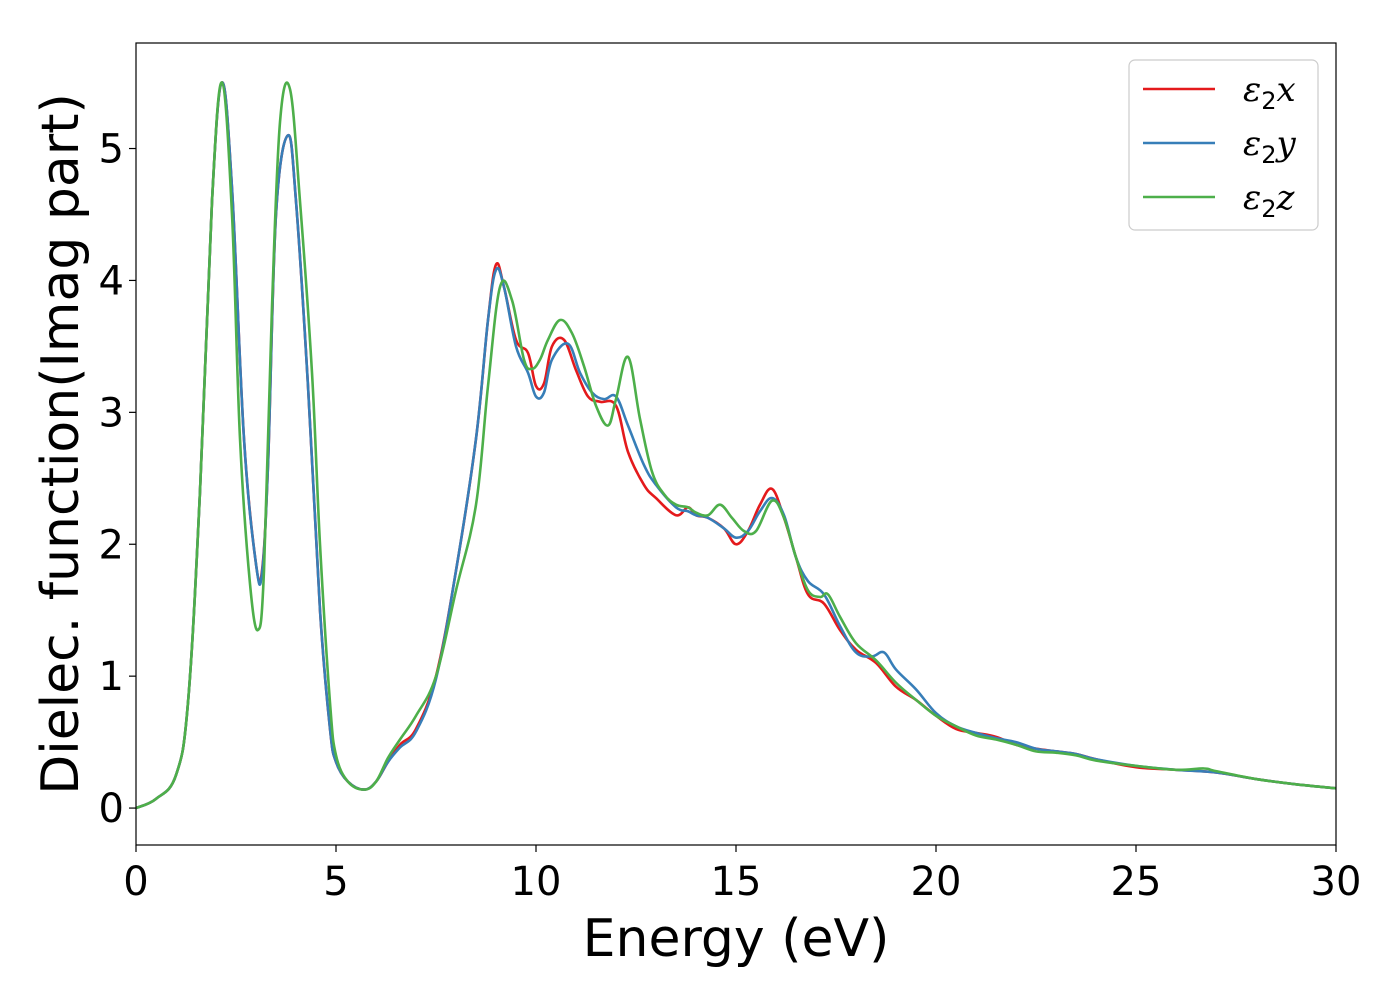 The image size is (1400, 1000). What do you see at coordinates (111, 281) in the screenshot?
I see `y-tick-label: 4` at bounding box center [111, 281].